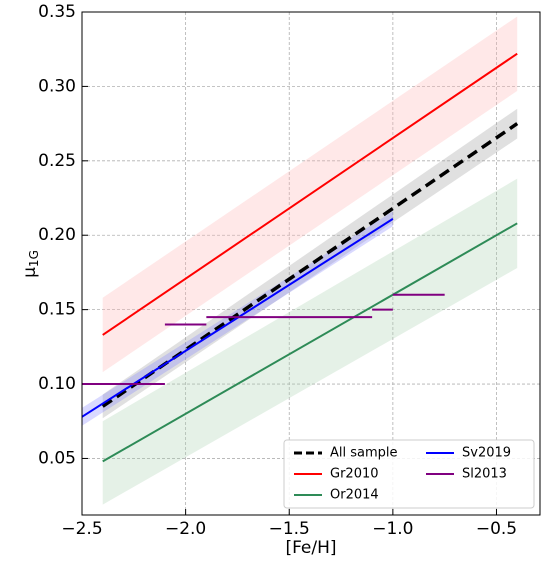 The height and width of the screenshot is (566, 553). What do you see at coordinates (57, 458) in the screenshot?
I see `y-tick-label: 0.05` at bounding box center [57, 458].